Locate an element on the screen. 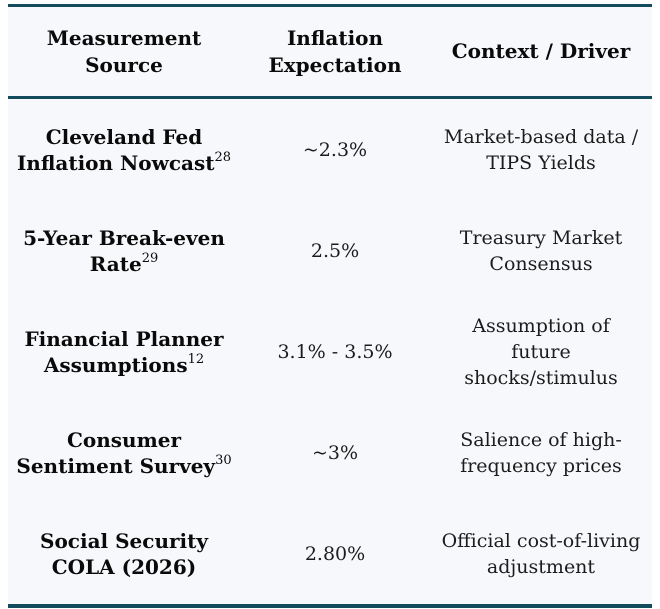  footnote-superscript: 29 is located at coordinates (150, 258).